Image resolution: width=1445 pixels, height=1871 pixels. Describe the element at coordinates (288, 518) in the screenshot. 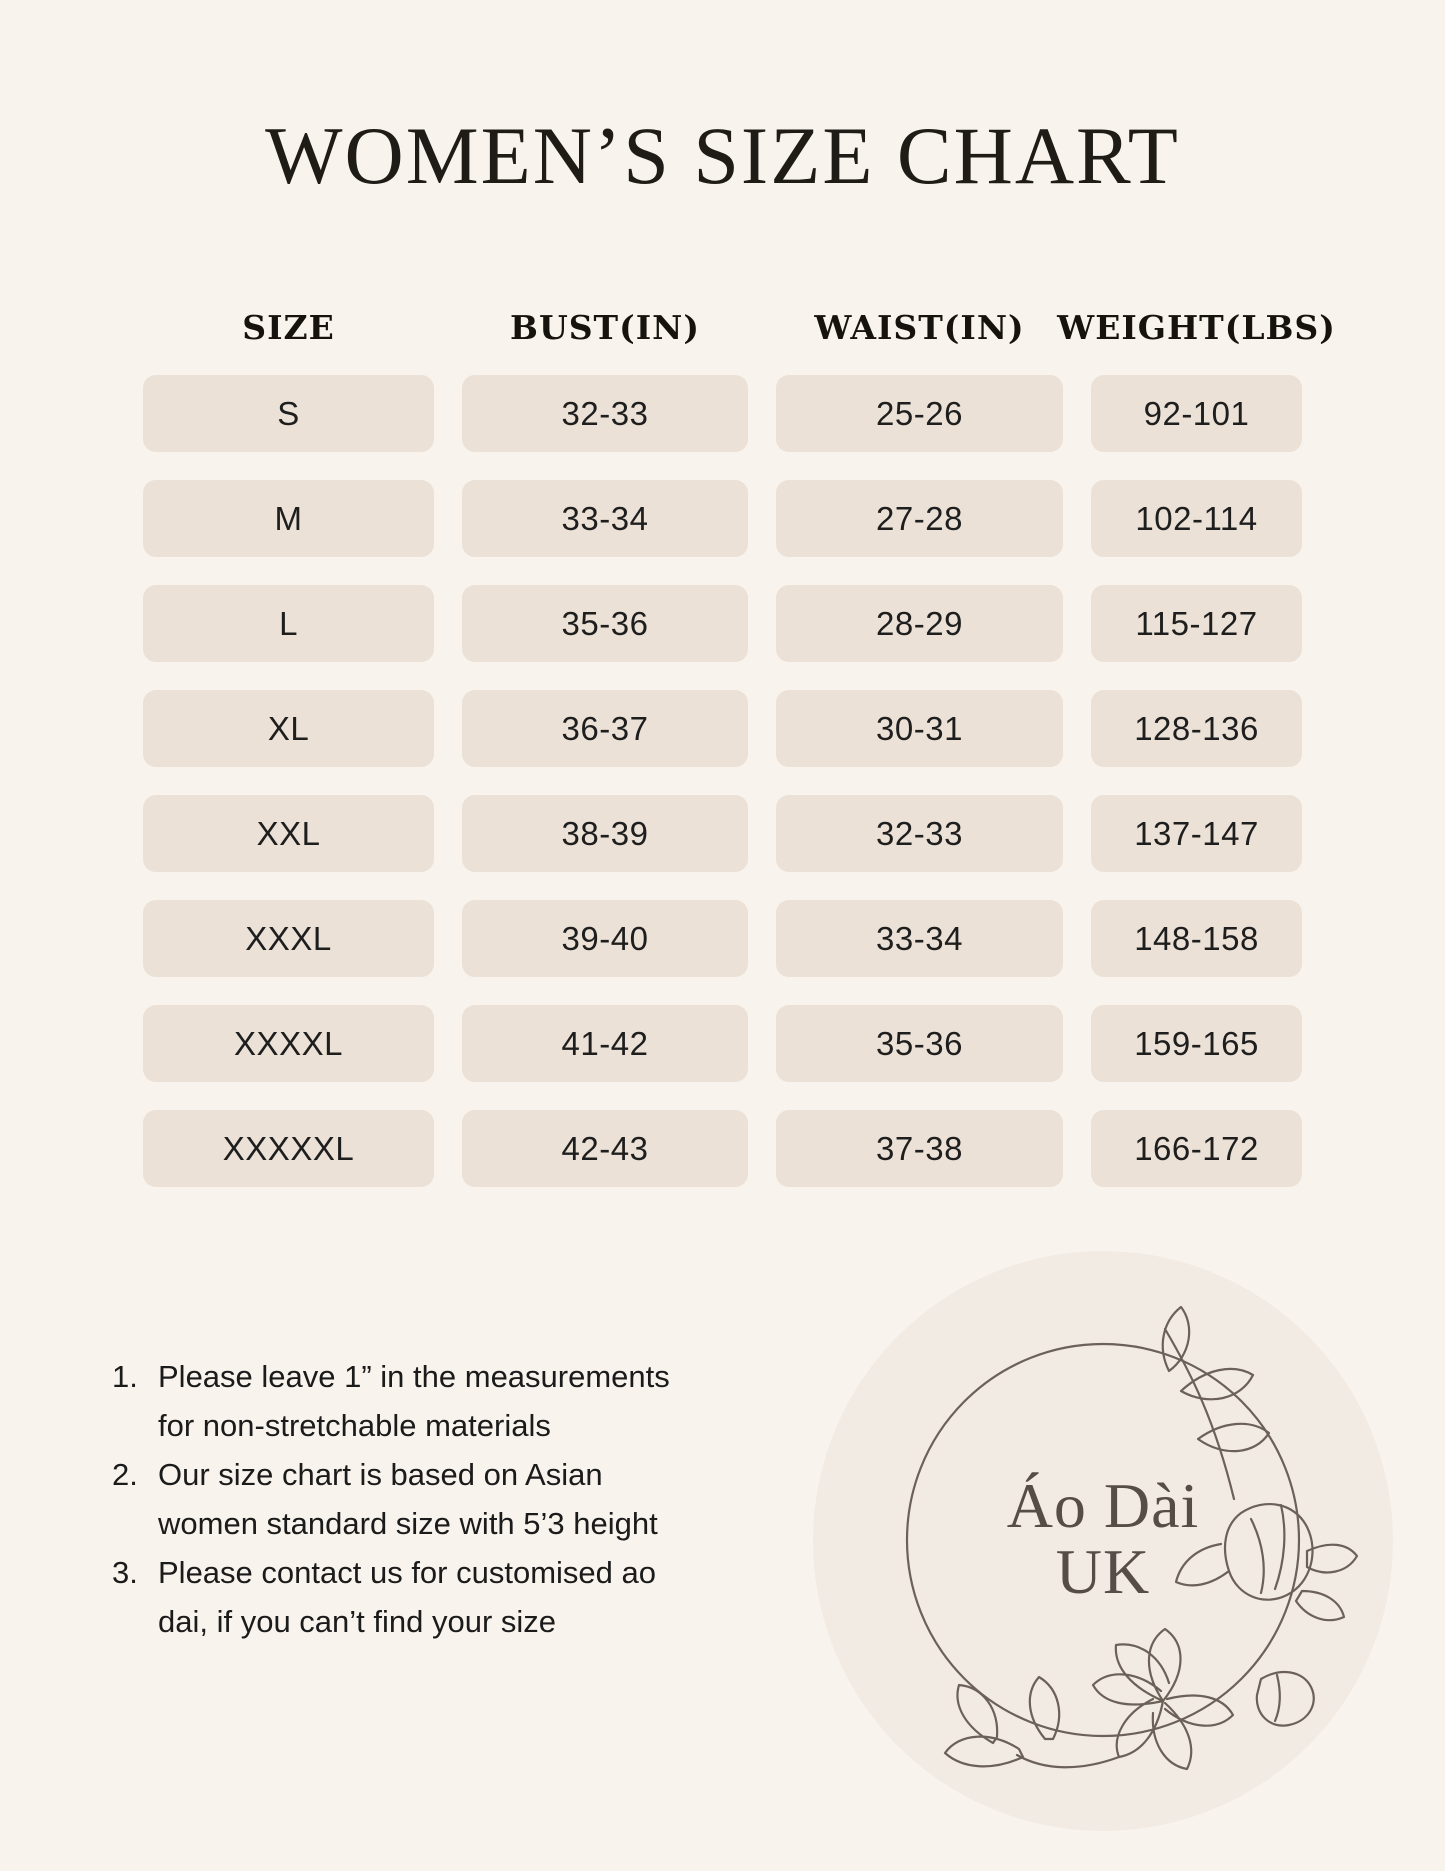

I see `cell-size: M` at that location.